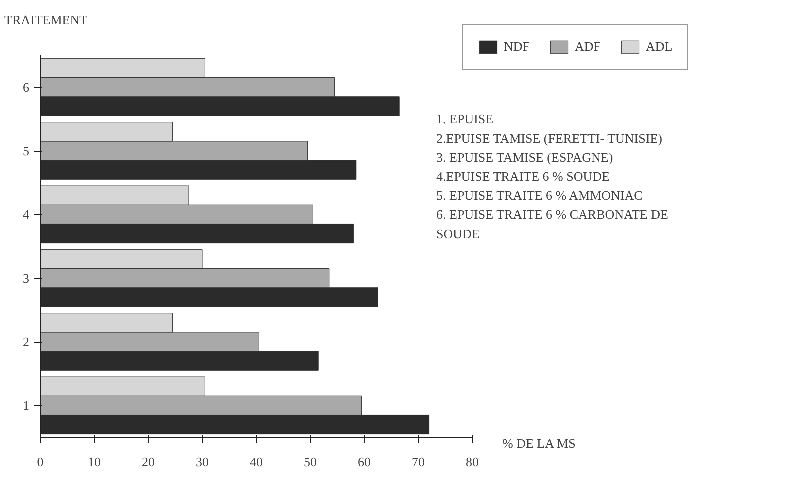  I want to click on y-tick-label: 6, so click(26, 87).